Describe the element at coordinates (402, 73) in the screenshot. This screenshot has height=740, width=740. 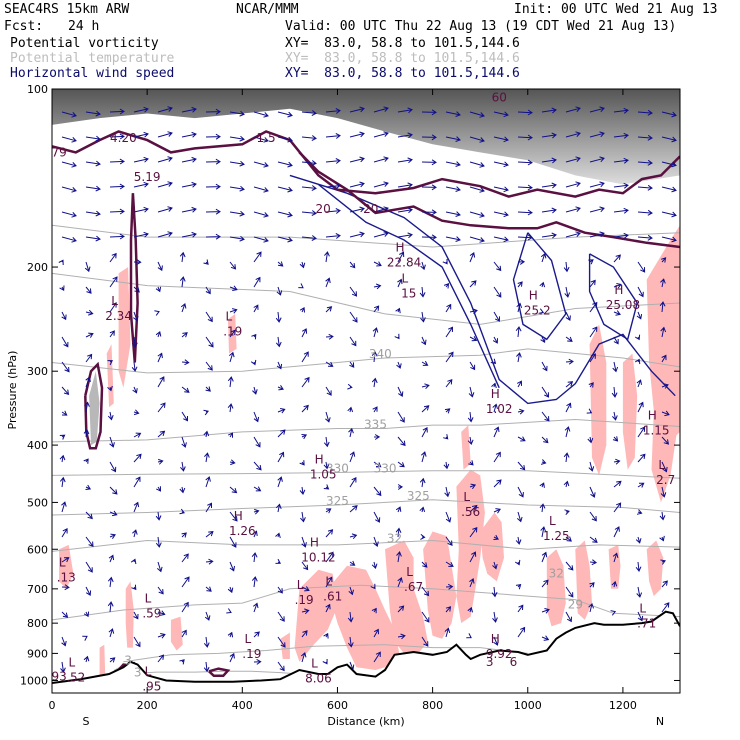
I see `legend-wind-xy: XY= 83.0, 58.8 to 101.5,144.6` at that location.